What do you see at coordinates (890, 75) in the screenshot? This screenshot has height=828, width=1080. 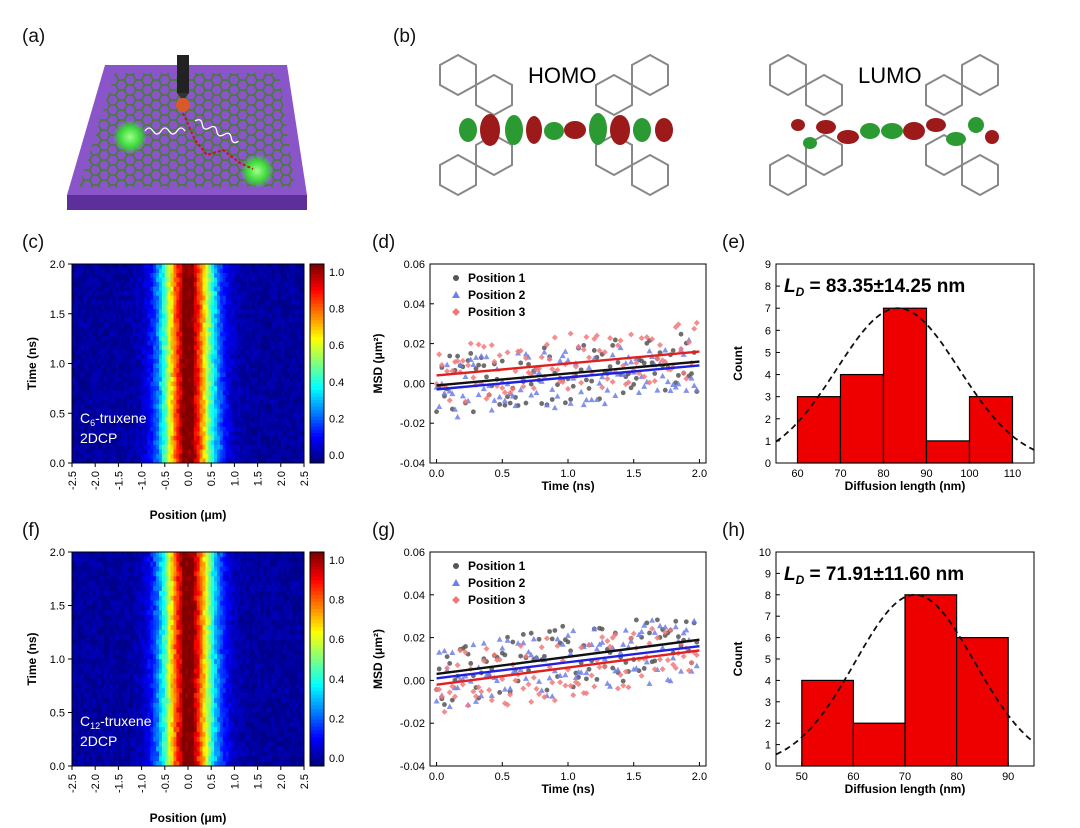 I see `lumo-label: LUMO` at bounding box center [890, 75].